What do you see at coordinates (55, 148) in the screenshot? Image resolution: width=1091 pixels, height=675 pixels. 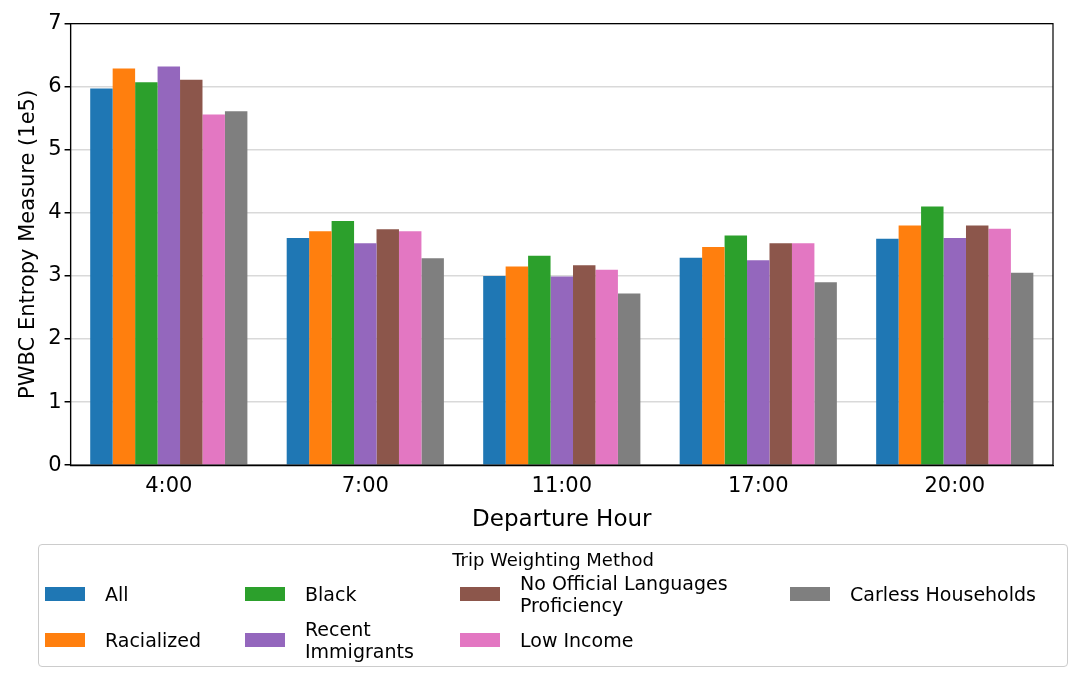 I see `y-tick-label: 5` at bounding box center [55, 148].